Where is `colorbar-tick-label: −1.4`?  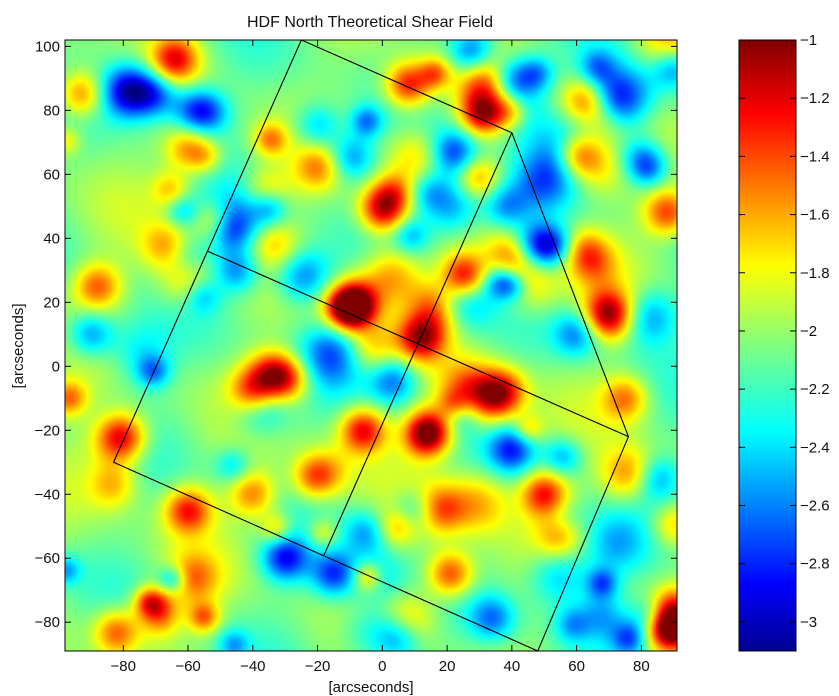 colorbar-tick-label: −1.4 is located at coordinates (815, 156).